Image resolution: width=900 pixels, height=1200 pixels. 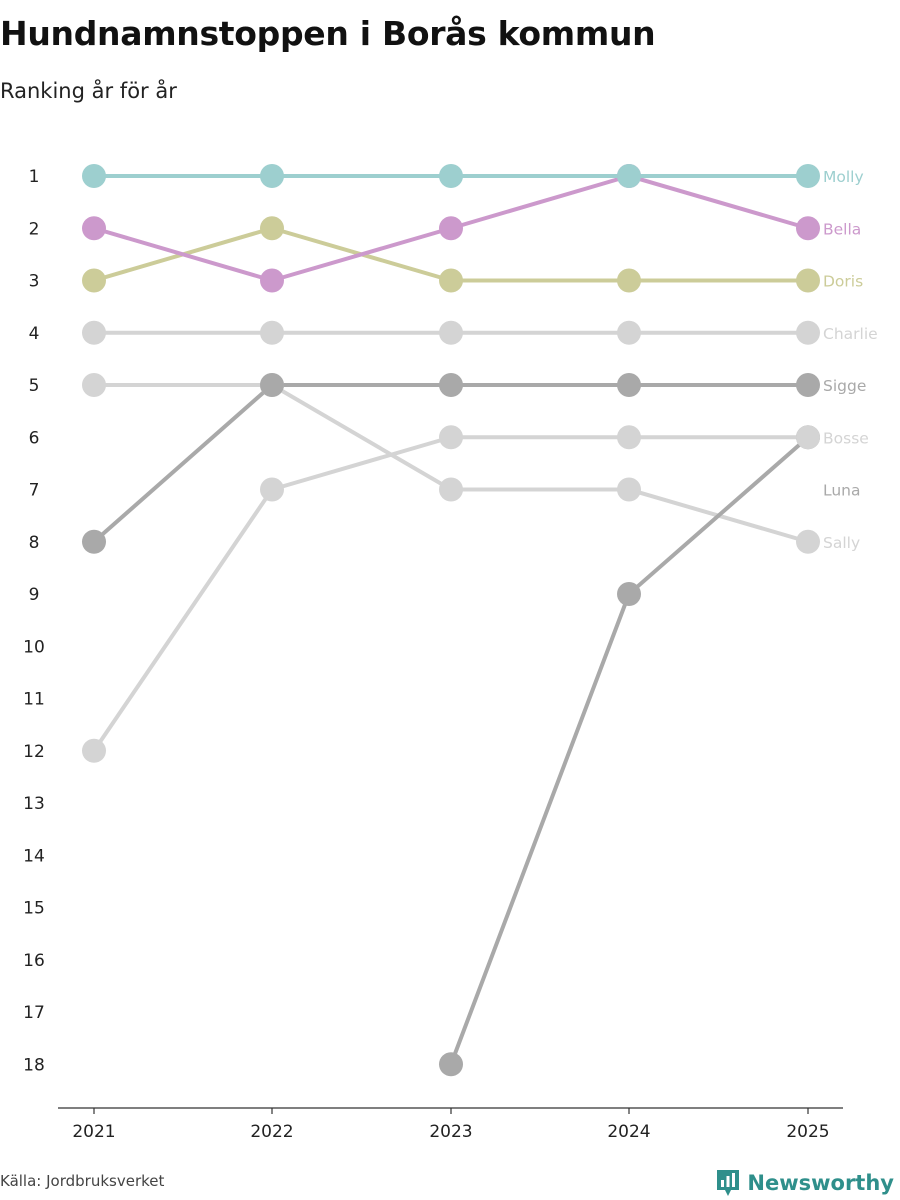 What do you see at coordinates (94, 280) in the screenshot?
I see `point-doris-2021` at bounding box center [94, 280].